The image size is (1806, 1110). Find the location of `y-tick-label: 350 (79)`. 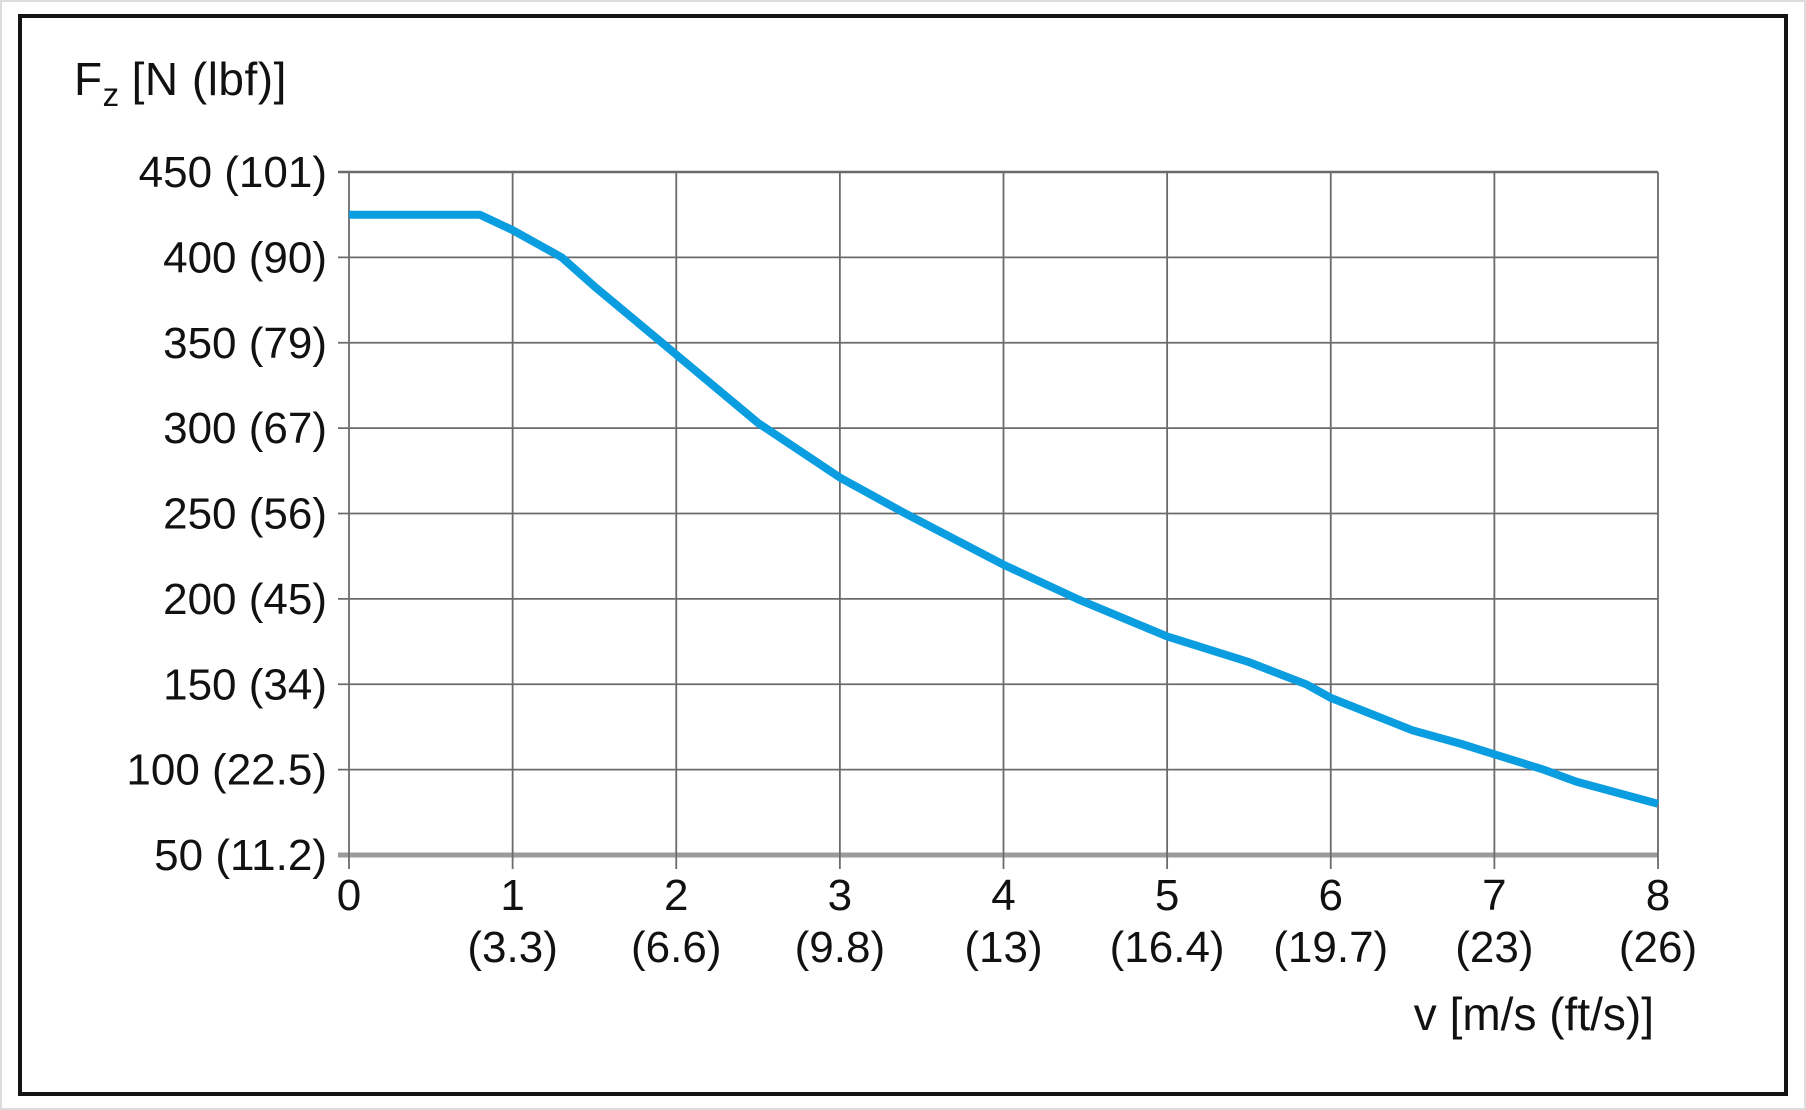

y-tick-label: 350 (79) is located at coordinates (245, 343).